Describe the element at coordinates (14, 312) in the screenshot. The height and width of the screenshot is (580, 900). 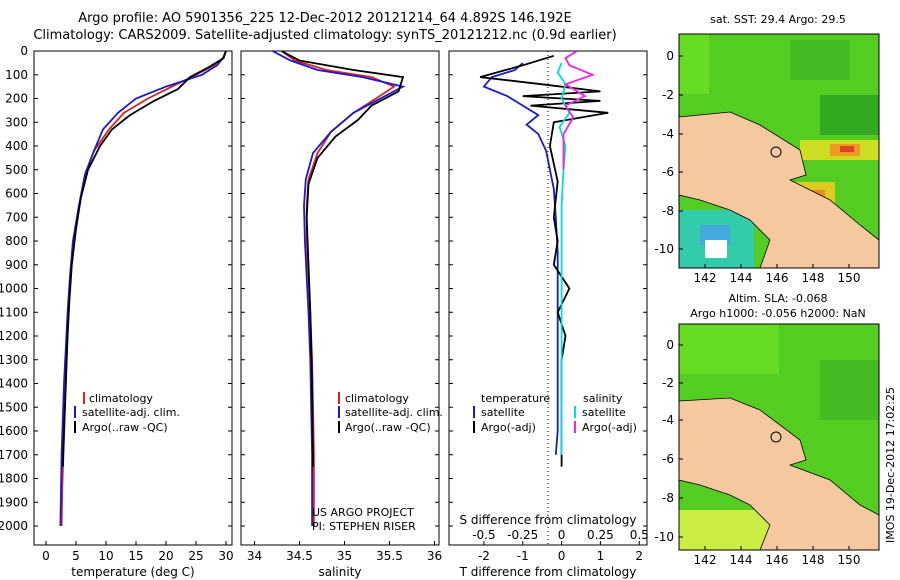
I see `depth-tick-label: 1100` at that location.